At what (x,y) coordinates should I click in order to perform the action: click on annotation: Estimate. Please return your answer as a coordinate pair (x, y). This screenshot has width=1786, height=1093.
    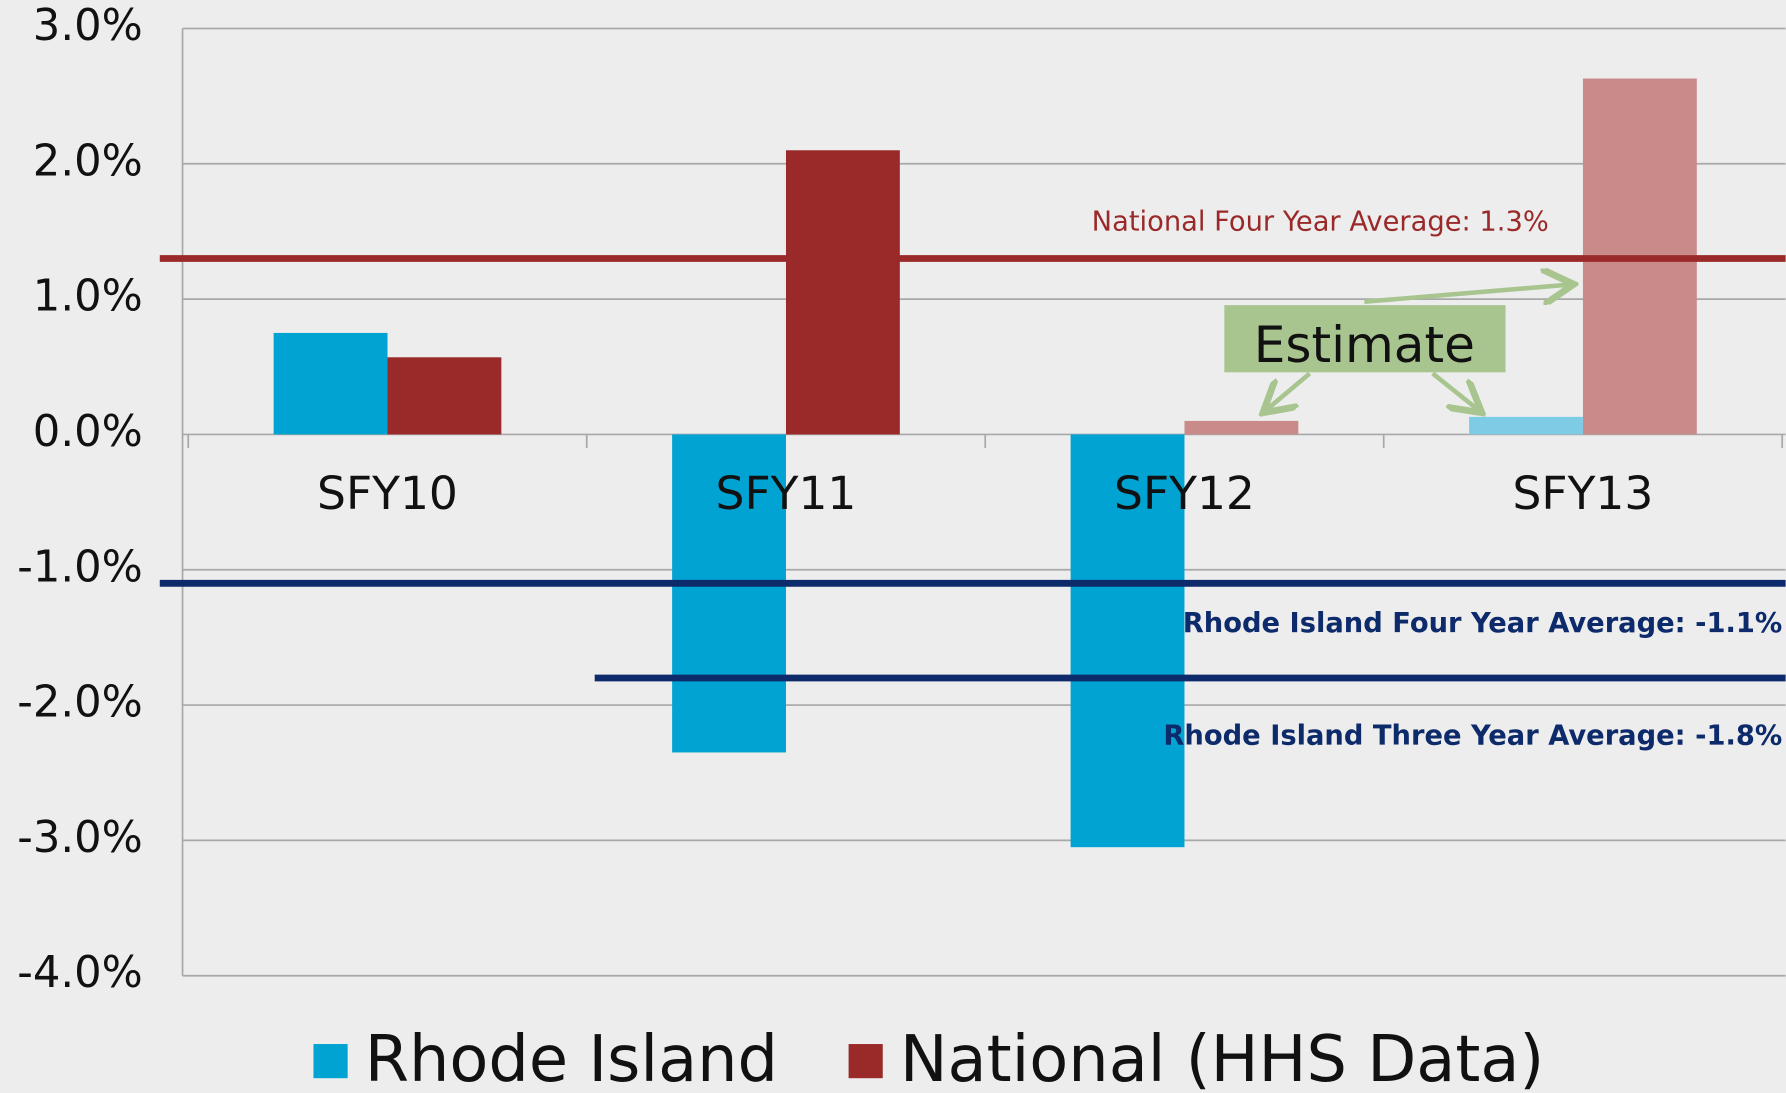
    Looking at the image, I should click on (1364, 345).